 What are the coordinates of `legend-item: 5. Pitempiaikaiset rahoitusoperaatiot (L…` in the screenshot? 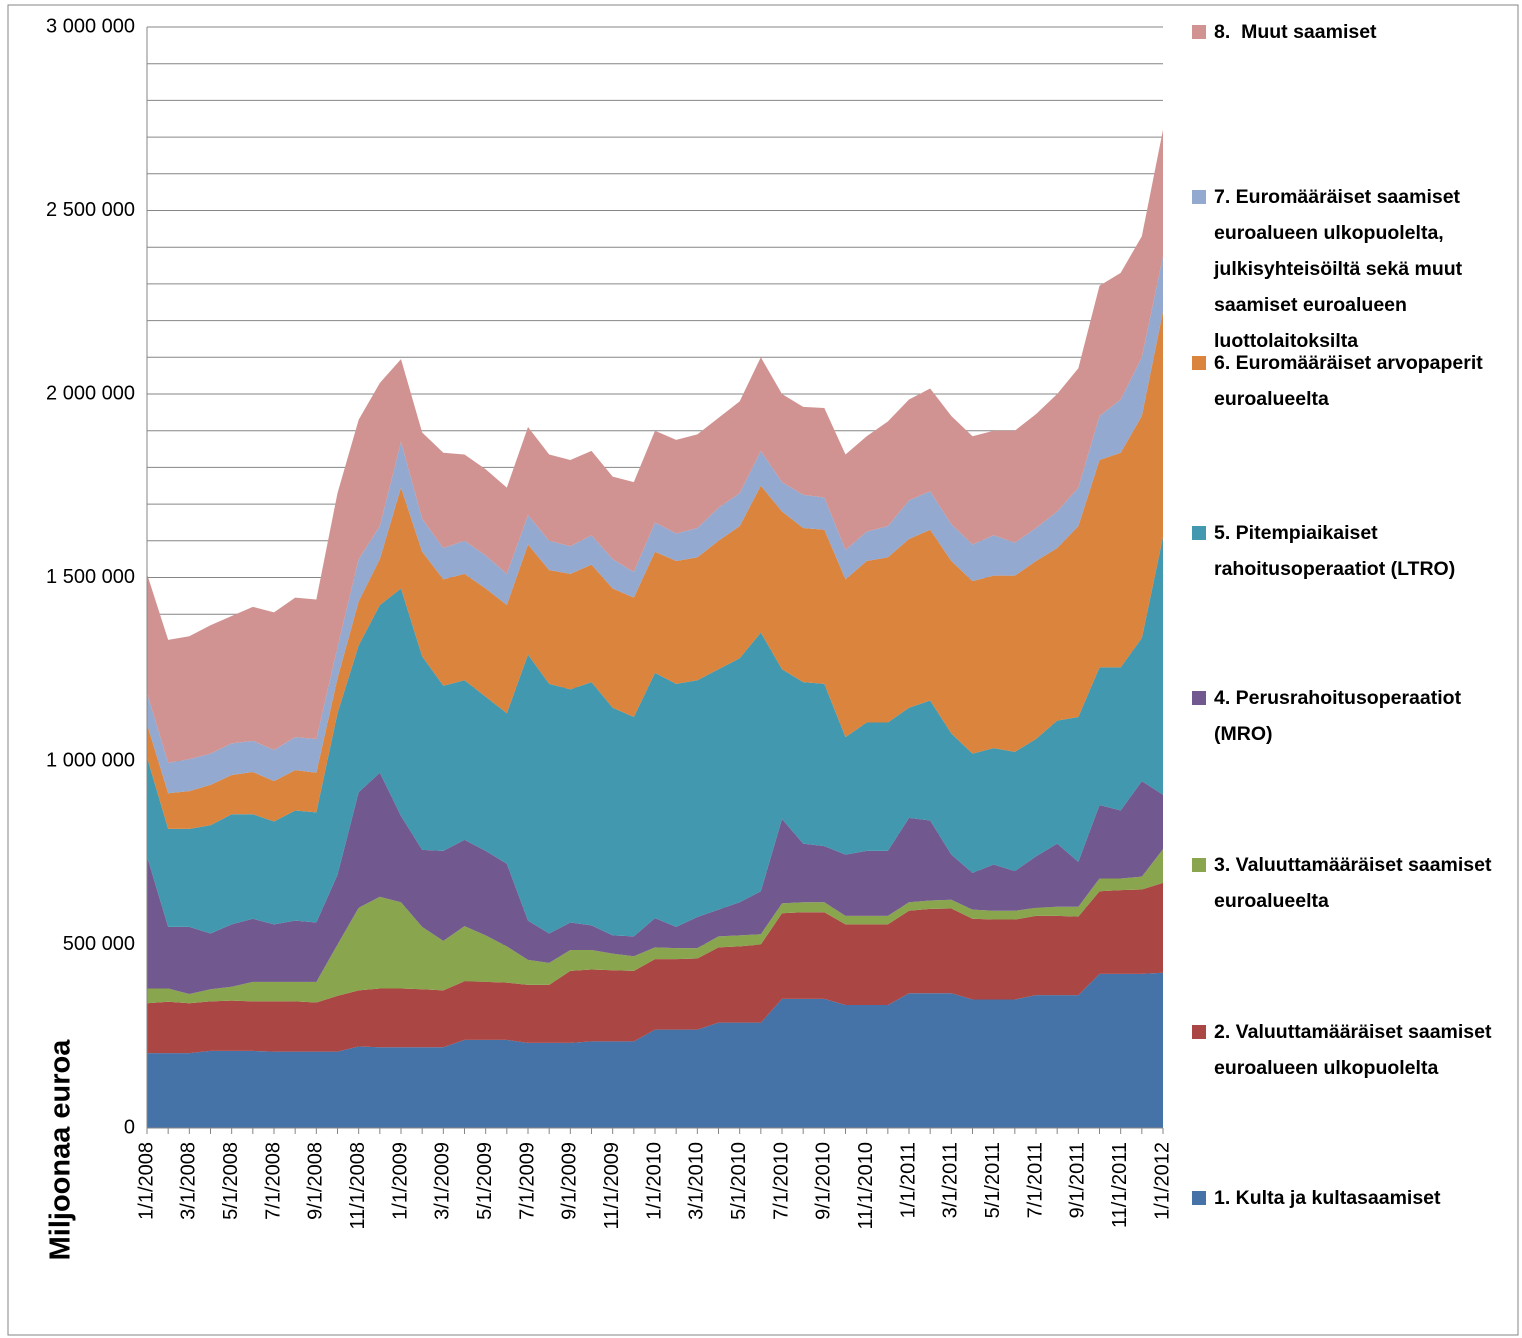 It's located at (1352, 551).